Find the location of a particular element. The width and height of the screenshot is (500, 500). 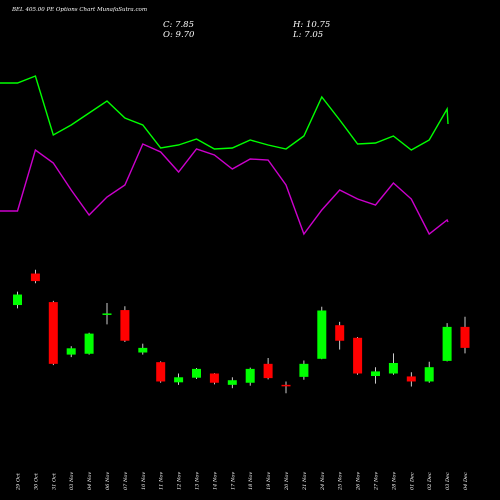

x-tick-label: 14 Nov is located at coordinates (215, 481).